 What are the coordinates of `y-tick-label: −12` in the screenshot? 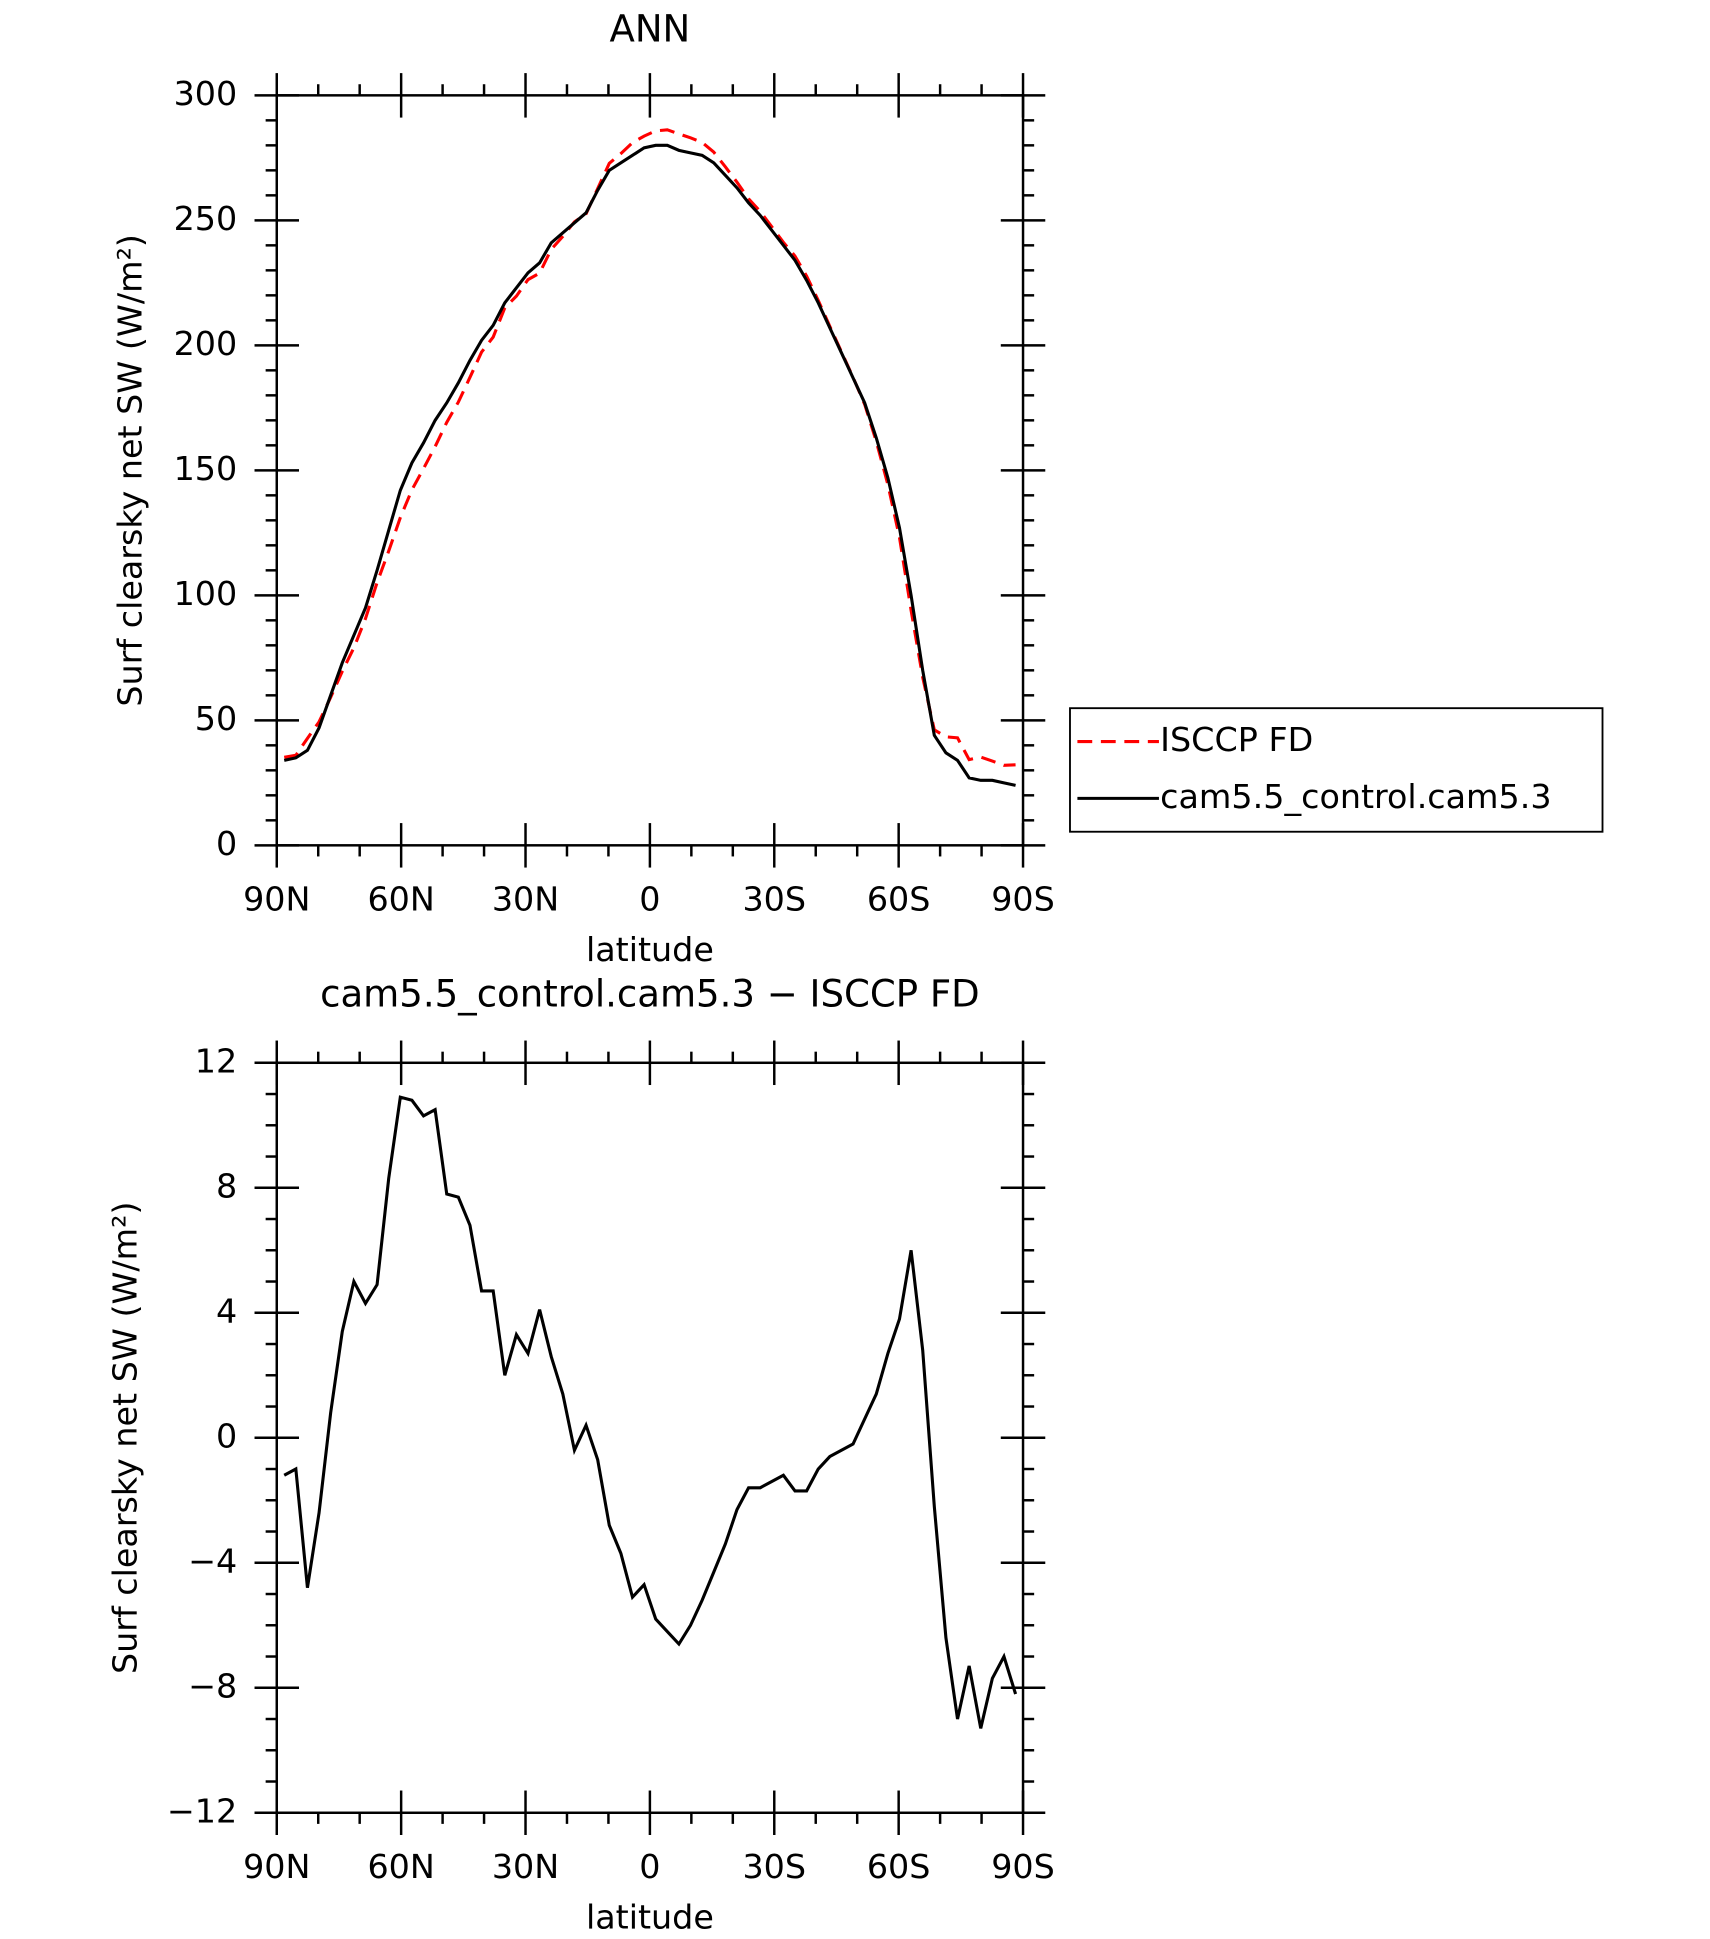 It's located at (202, 1810).